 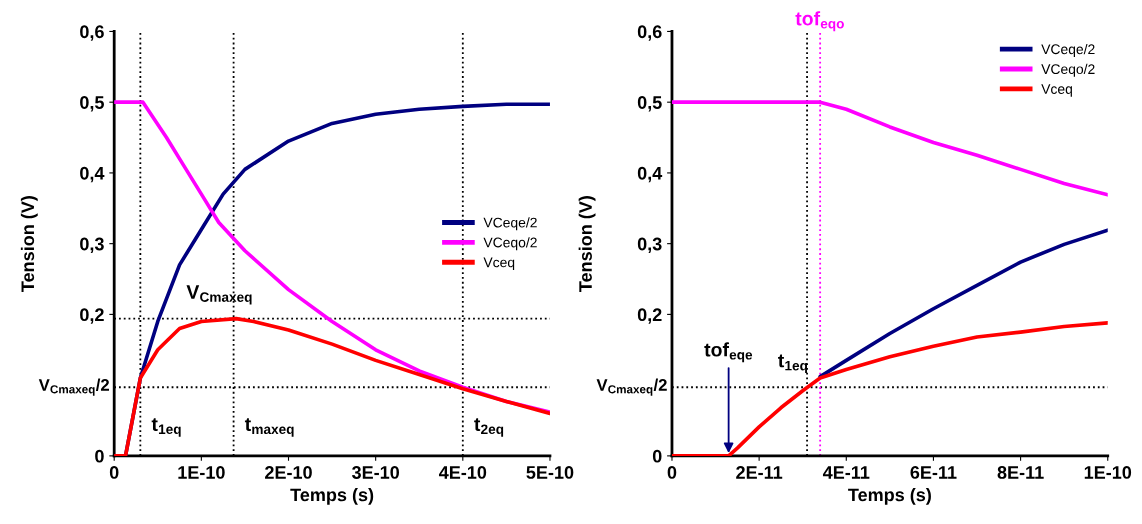 What do you see at coordinates (846, 472) in the screenshot?
I see `x-tick-label: 4E-11` at bounding box center [846, 472].